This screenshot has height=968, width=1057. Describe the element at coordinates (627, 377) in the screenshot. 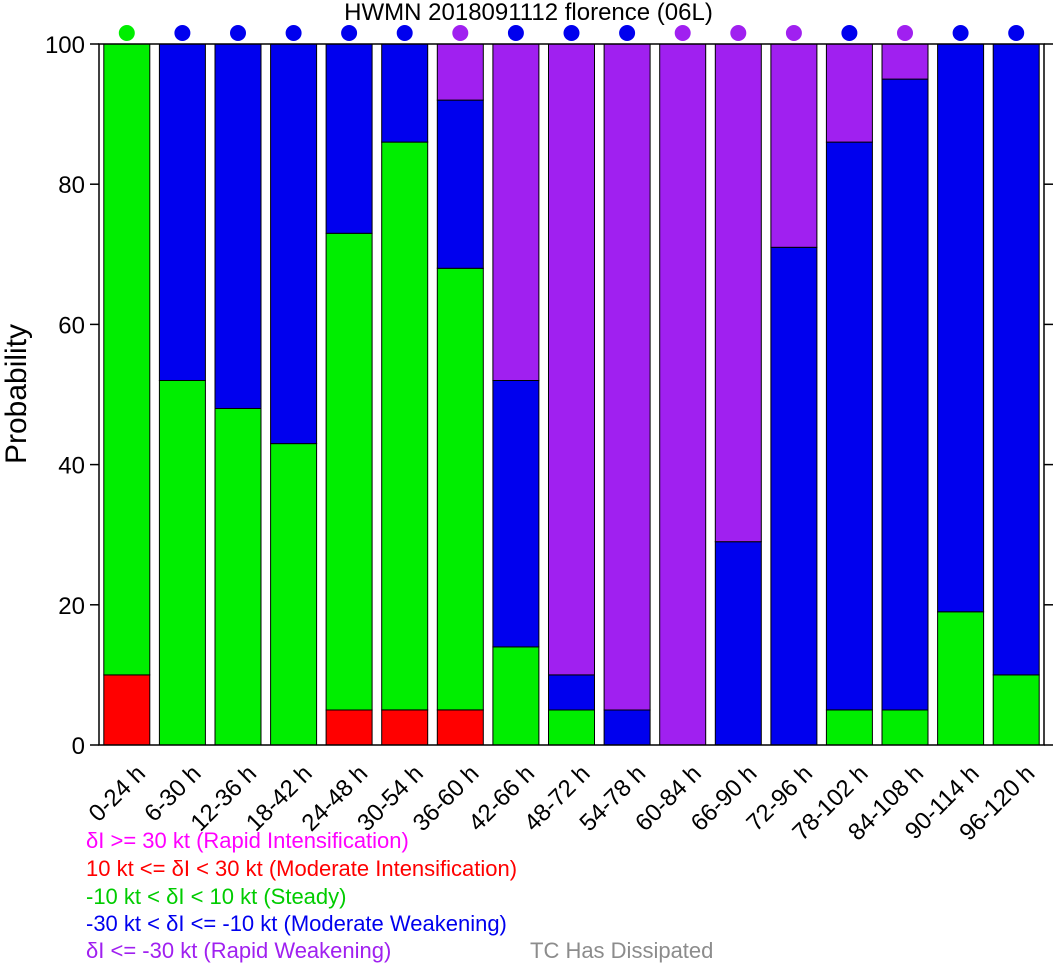

I see `bar-segment-54-78h-s4` at that location.